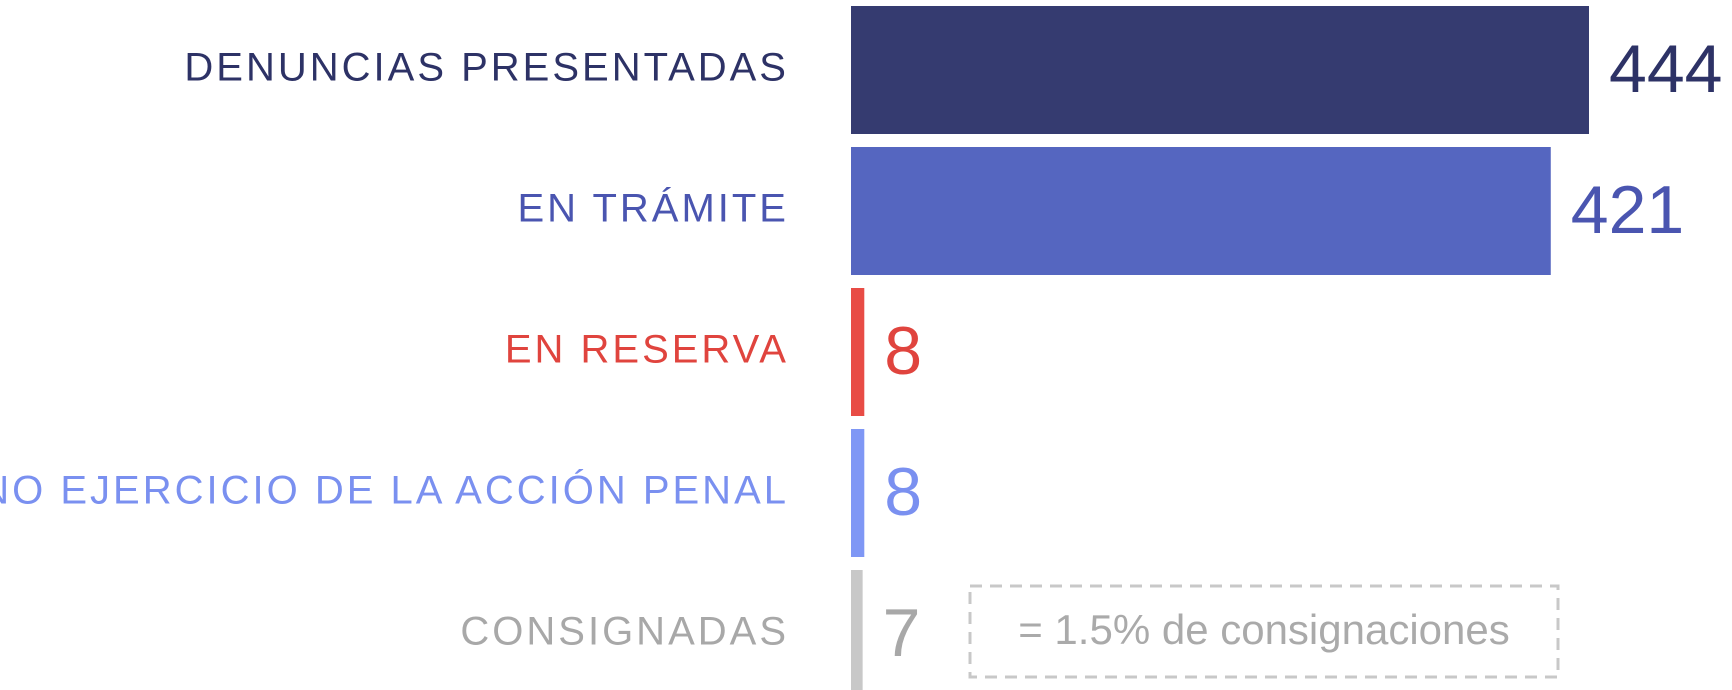 The image size is (1732, 690). I want to click on category-label: EN RESERVA, so click(647, 350).